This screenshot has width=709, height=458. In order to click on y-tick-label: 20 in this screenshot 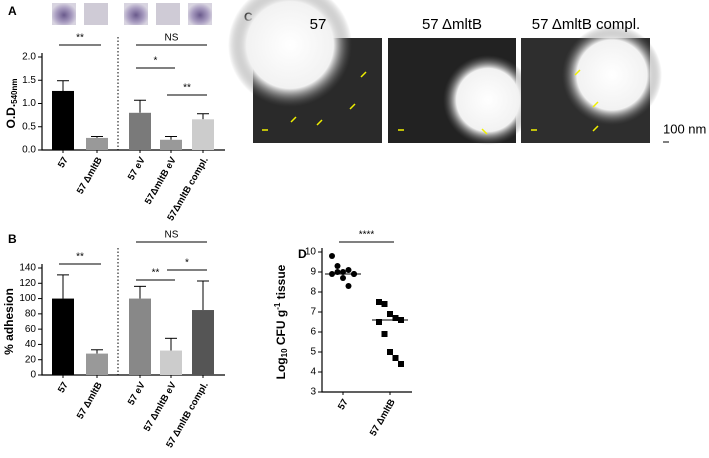, I will do `click(31, 359)`.